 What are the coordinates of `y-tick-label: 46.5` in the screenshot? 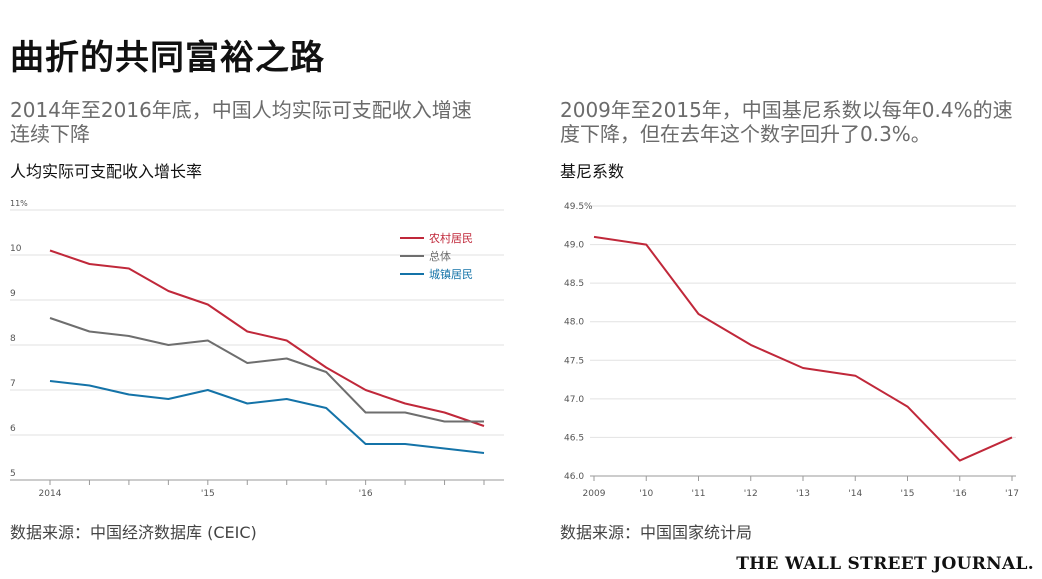 It's located at (574, 438).